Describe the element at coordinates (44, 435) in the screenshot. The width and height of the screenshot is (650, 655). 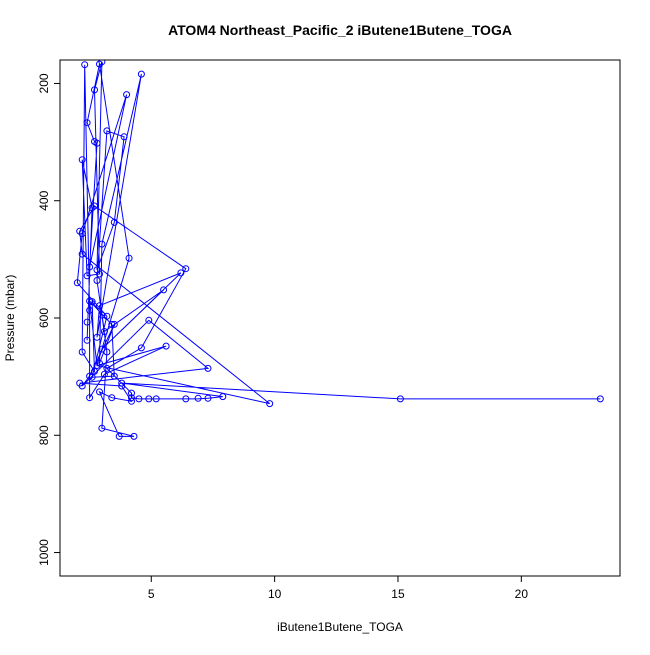
I see `y-tick-label: 800` at that location.